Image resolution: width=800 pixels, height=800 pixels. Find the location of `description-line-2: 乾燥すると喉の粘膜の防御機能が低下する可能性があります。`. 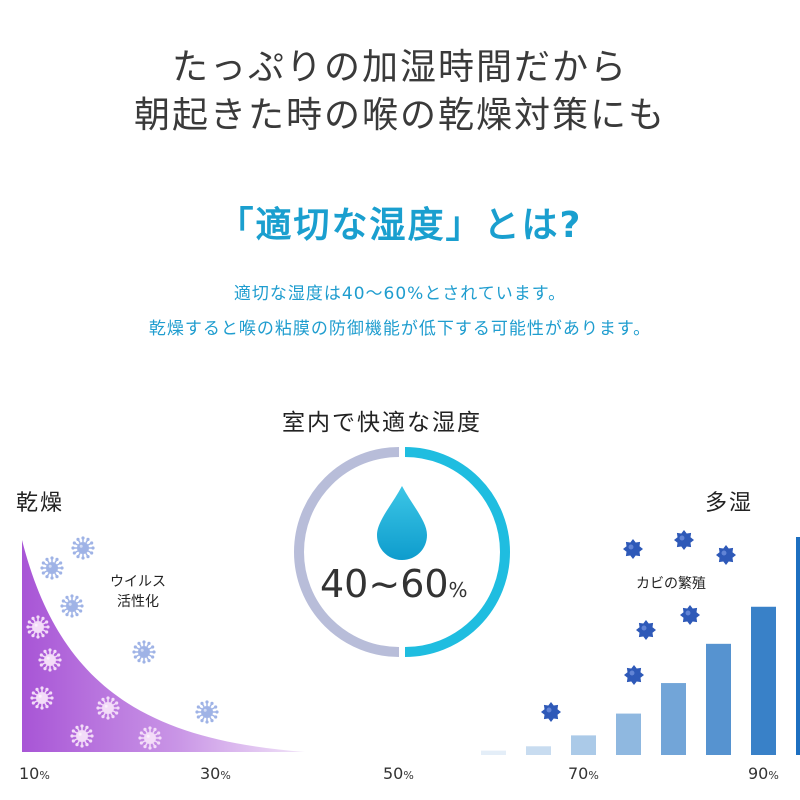

description-line-2: 乾燥すると喉の粘膜の防御機能が低下する可能性があります。 is located at coordinates (400, 329).